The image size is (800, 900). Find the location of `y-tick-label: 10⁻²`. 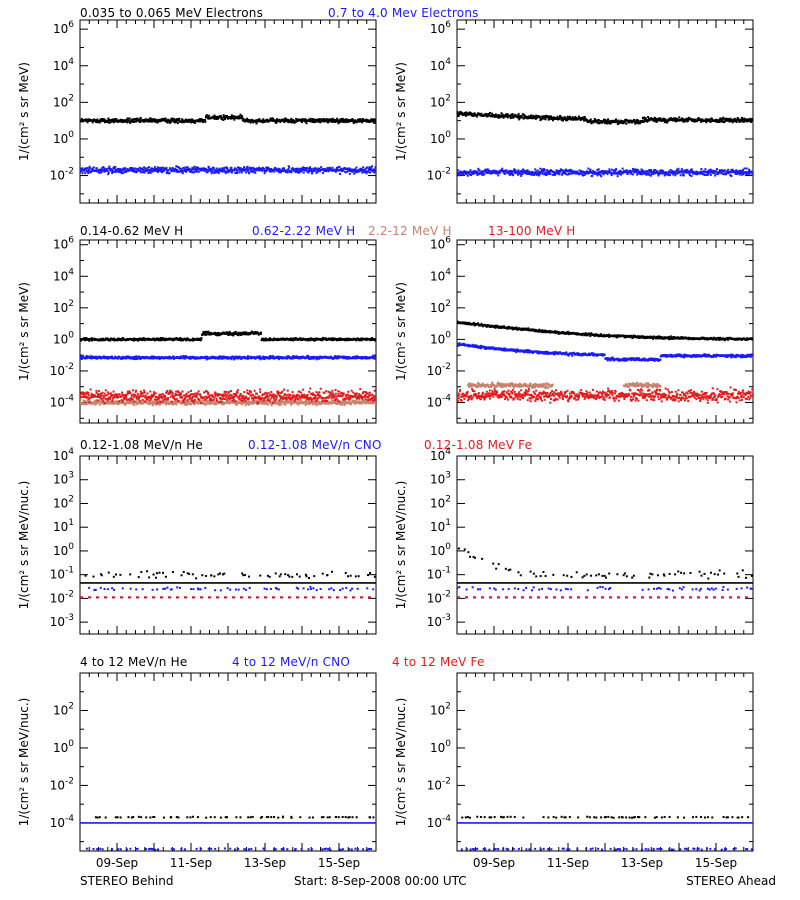

y-tick-label: 10⁻² is located at coordinates (439, 175).